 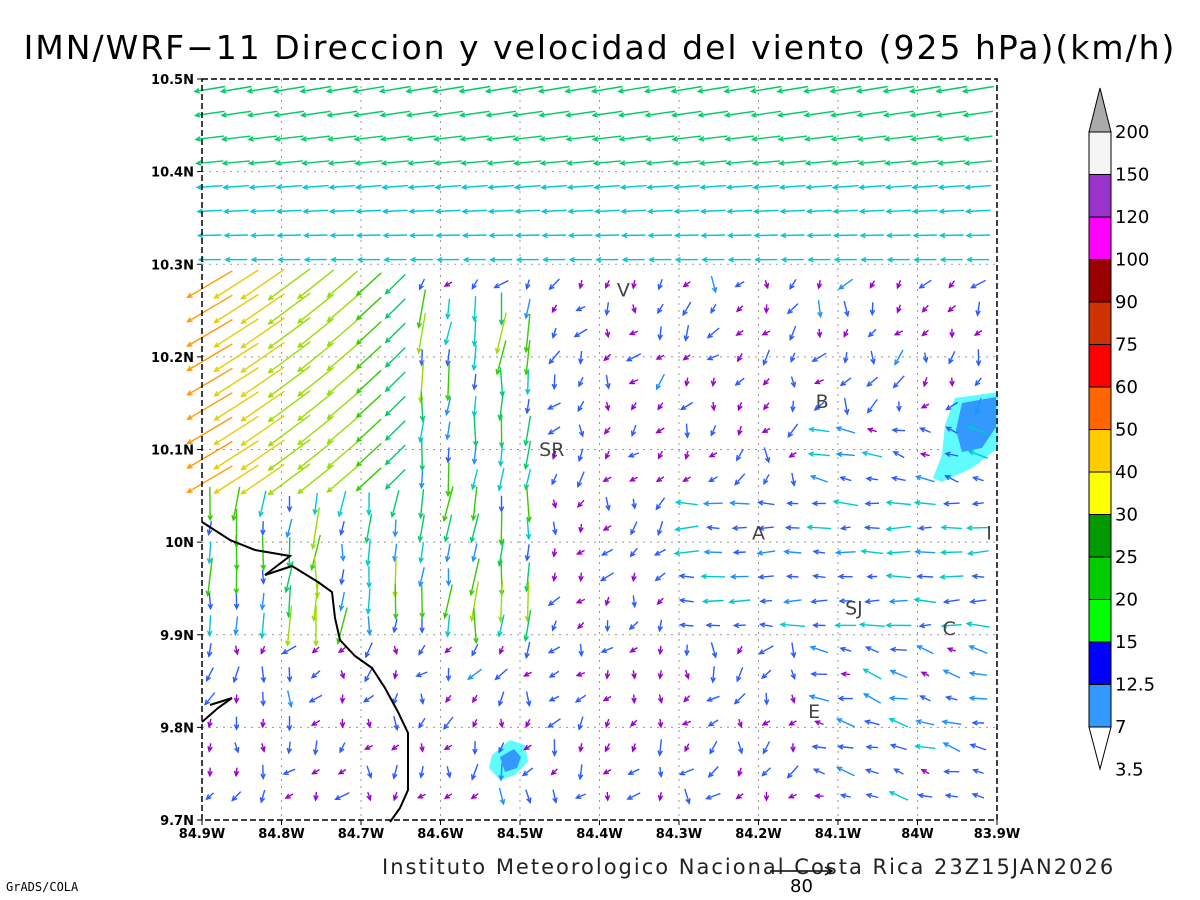 What do you see at coordinates (1132, 217) in the screenshot?
I see `colorbar-label: 120` at bounding box center [1132, 217].